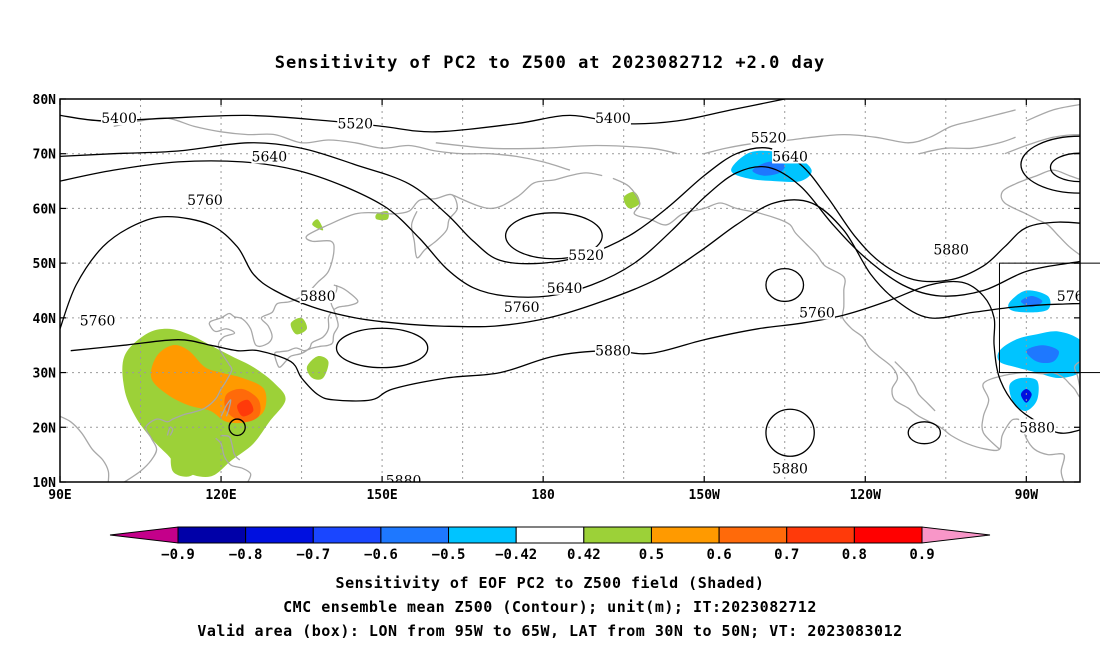 This screenshot has width=1100, height=650. What do you see at coordinates (865, 495) in the screenshot?
I see `lon-tick-label: 120W` at bounding box center [865, 495].